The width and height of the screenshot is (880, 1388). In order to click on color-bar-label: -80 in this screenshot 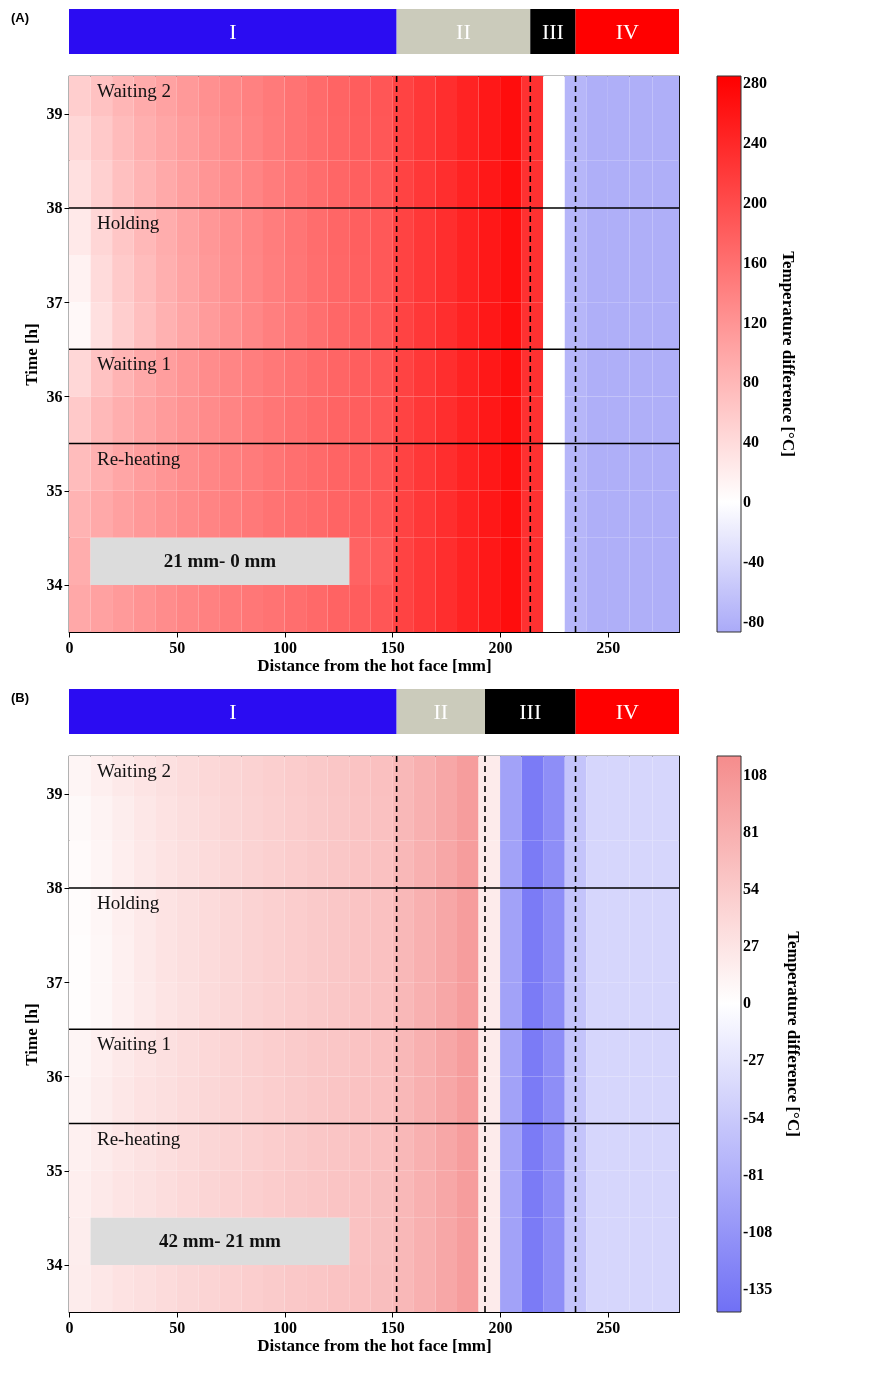, I will do `click(754, 621)`.